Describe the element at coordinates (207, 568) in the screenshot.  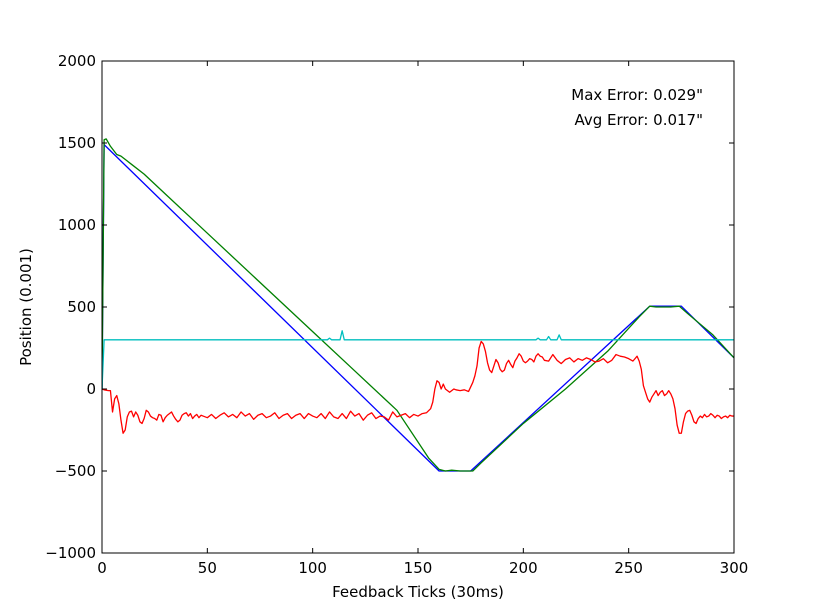
I see `x-tick-label: 50` at that location.